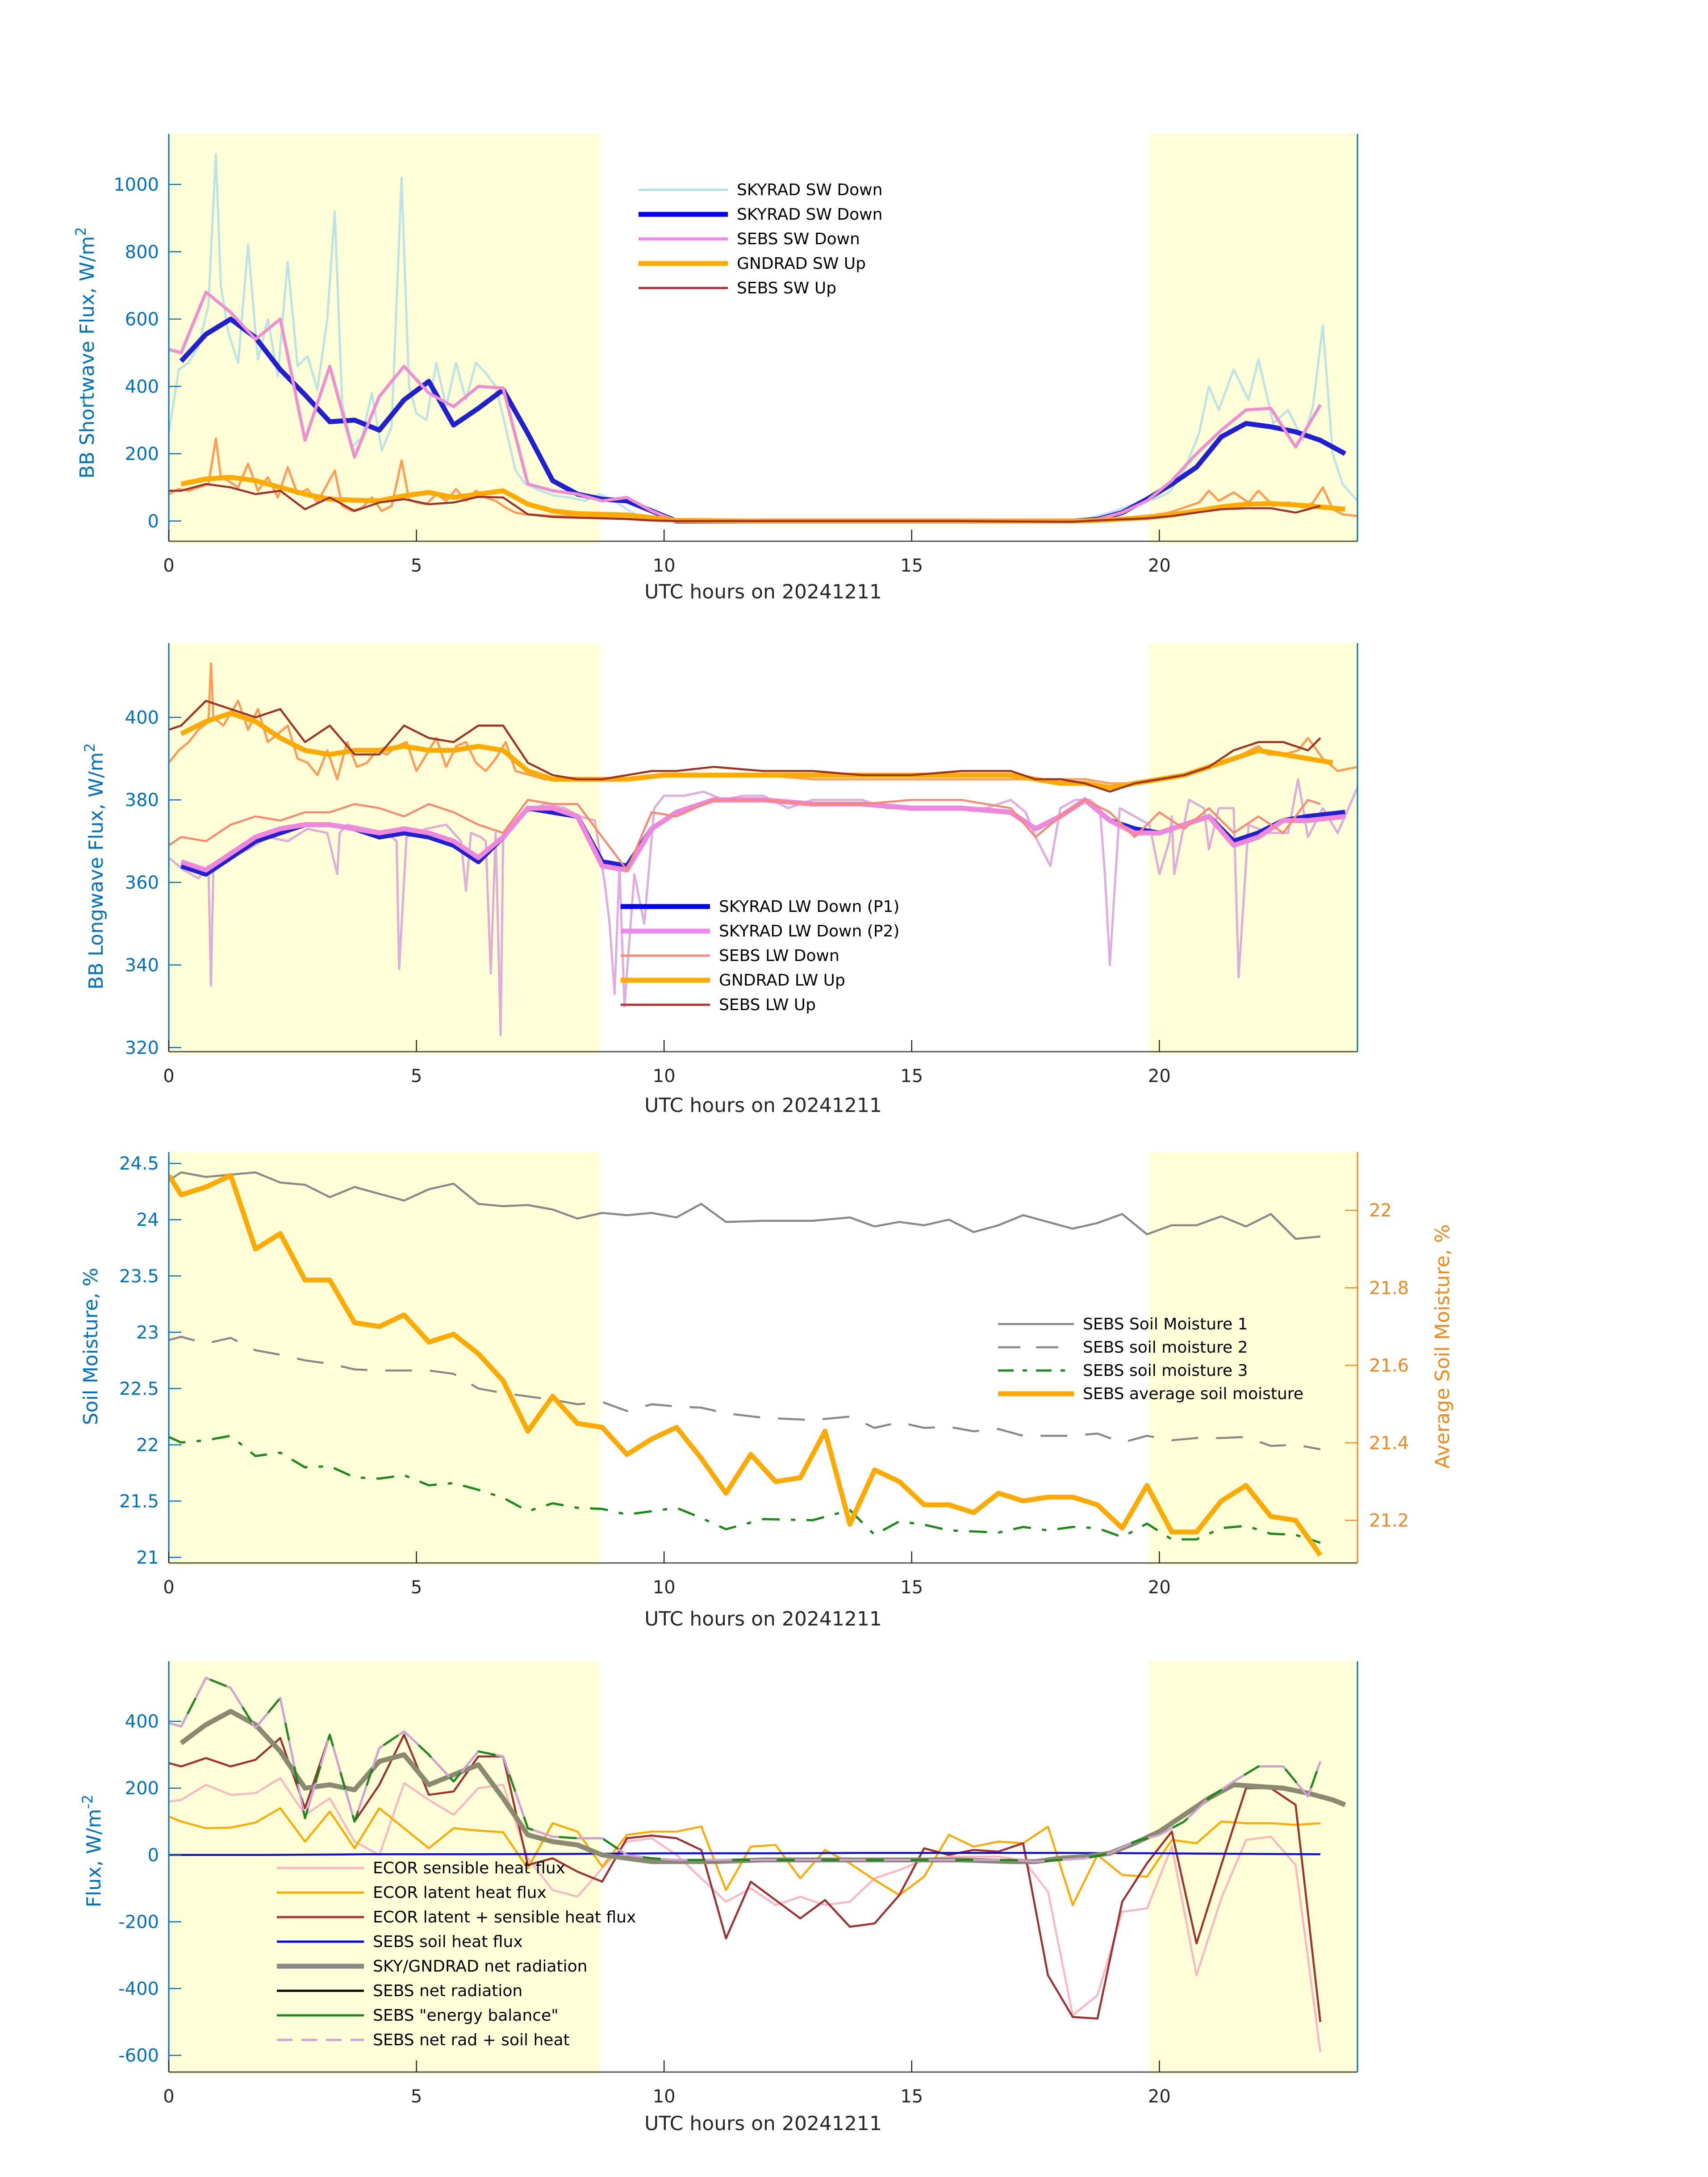 The width and height of the screenshot is (1708, 2177). I want to click on legend-label: SKY/GNDRAD net radiation, so click(480, 1966).